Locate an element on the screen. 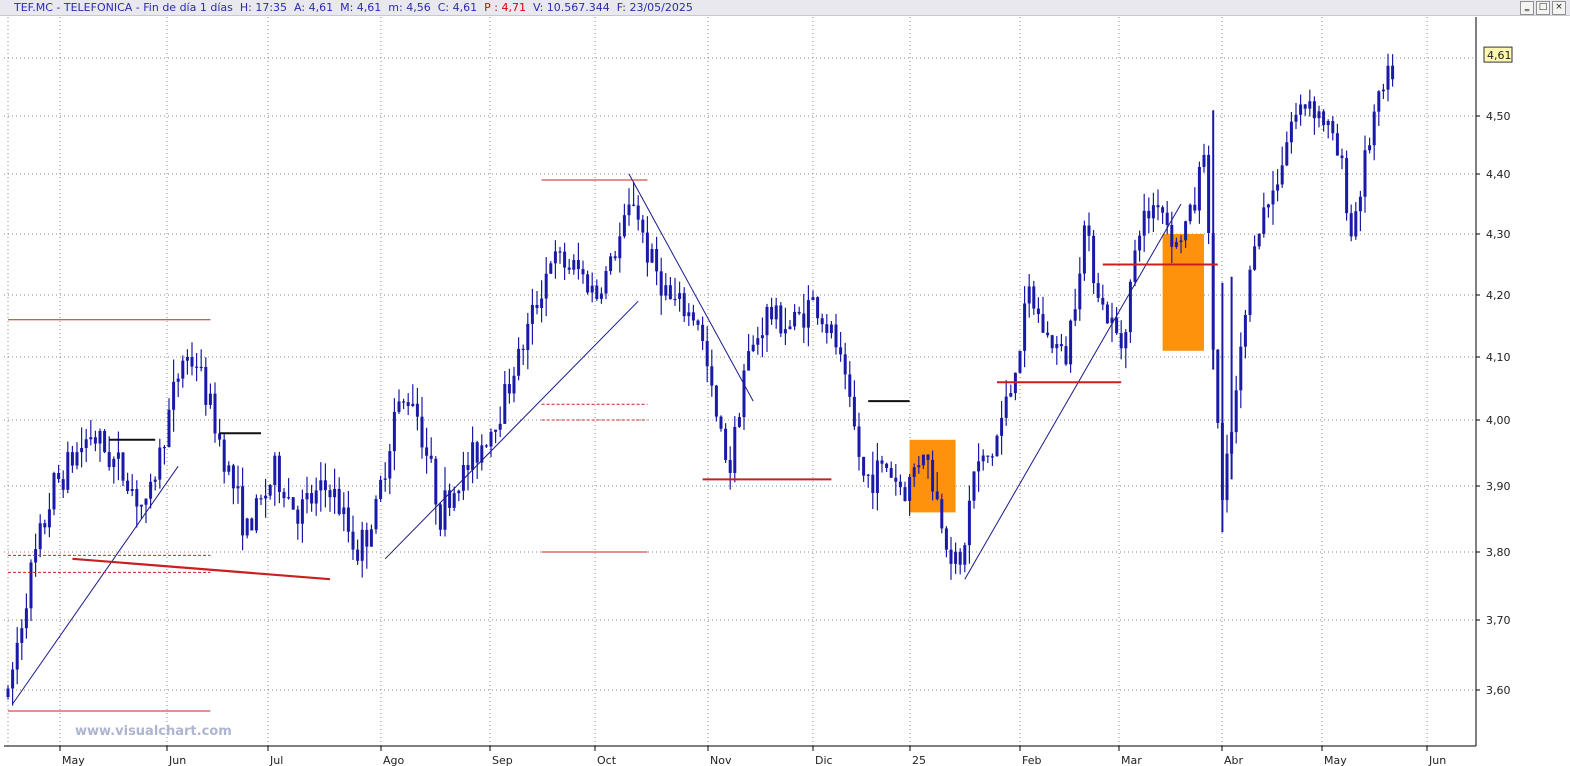 The image size is (1570, 766). close-button: × is located at coordinates (1559, 8).